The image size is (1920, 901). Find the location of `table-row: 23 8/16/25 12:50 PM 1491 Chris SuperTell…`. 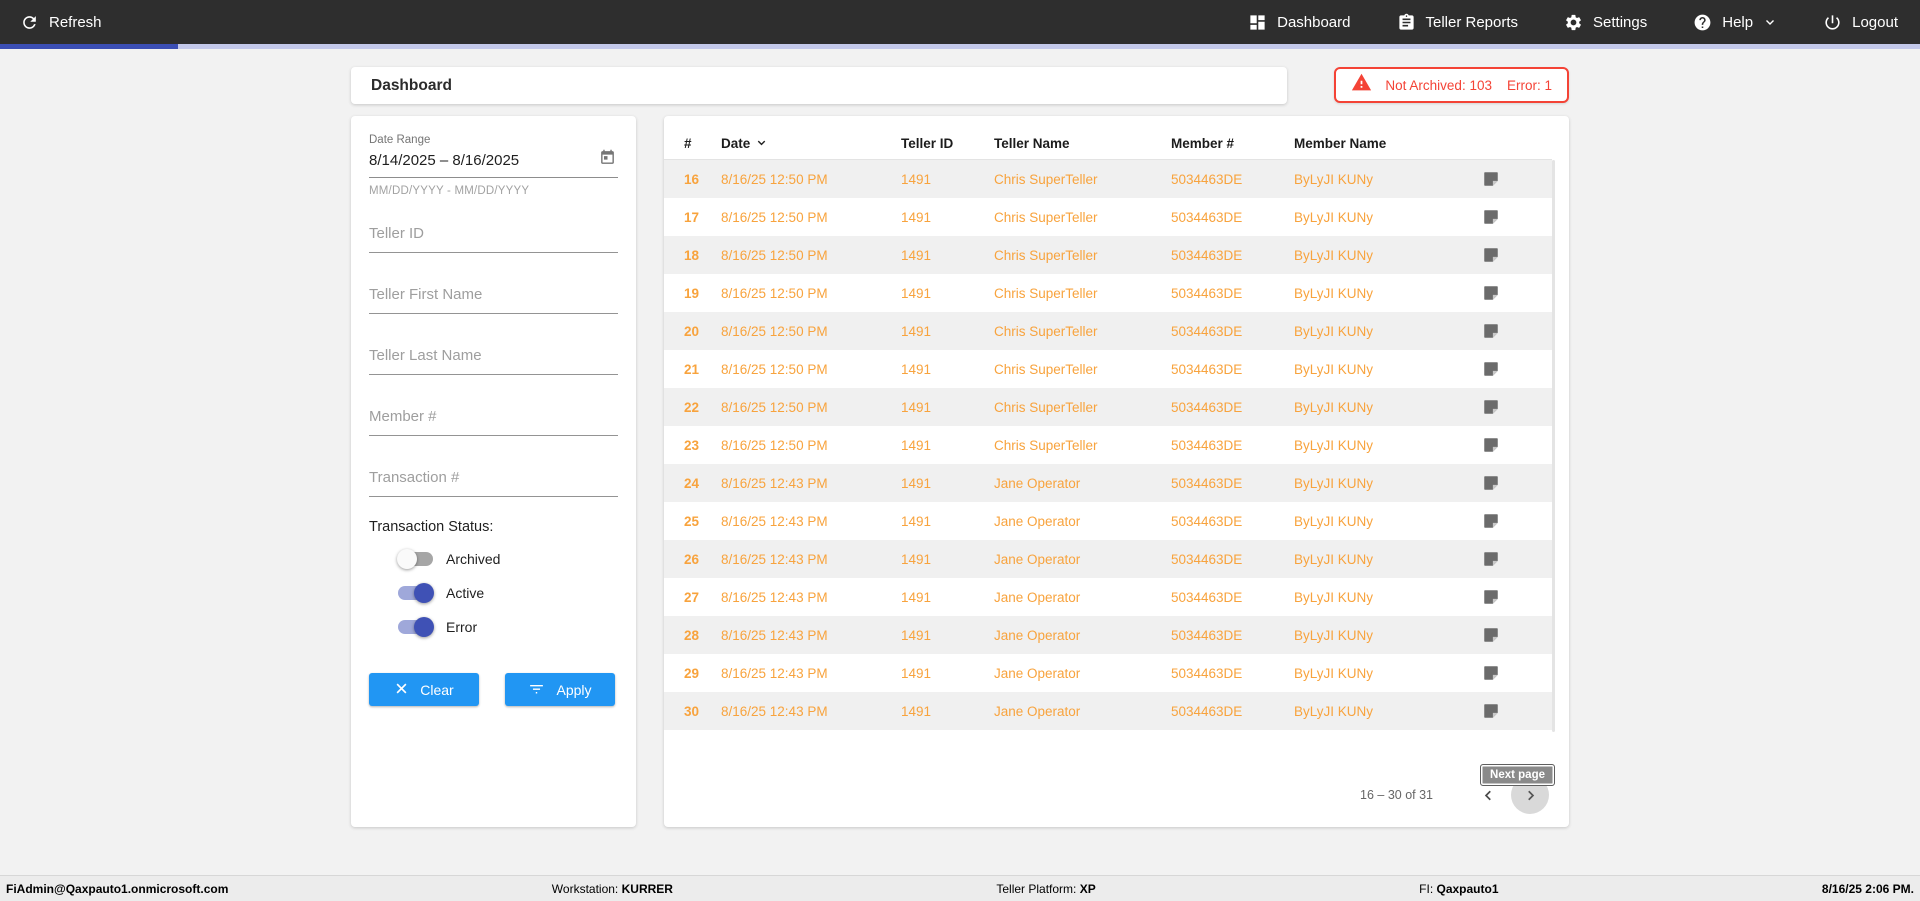

table-row: 23 8/16/25 12:50 PM 1491 Chris SuperTell… is located at coordinates (1108, 445).